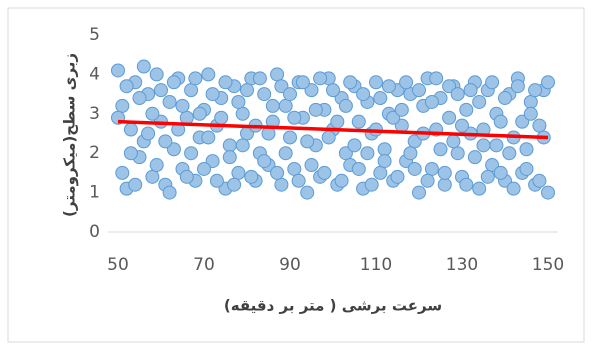 This screenshot has width=593, height=351. What do you see at coordinates (290, 265) in the screenshot?
I see `x-tick-label: 90` at bounding box center [290, 265].